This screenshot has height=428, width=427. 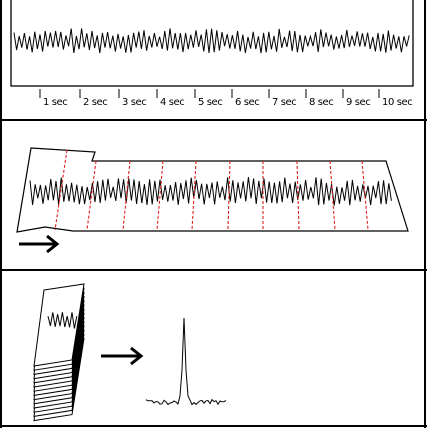 I want to click on time-tick-label: 7 sec, so click(x=284, y=102).